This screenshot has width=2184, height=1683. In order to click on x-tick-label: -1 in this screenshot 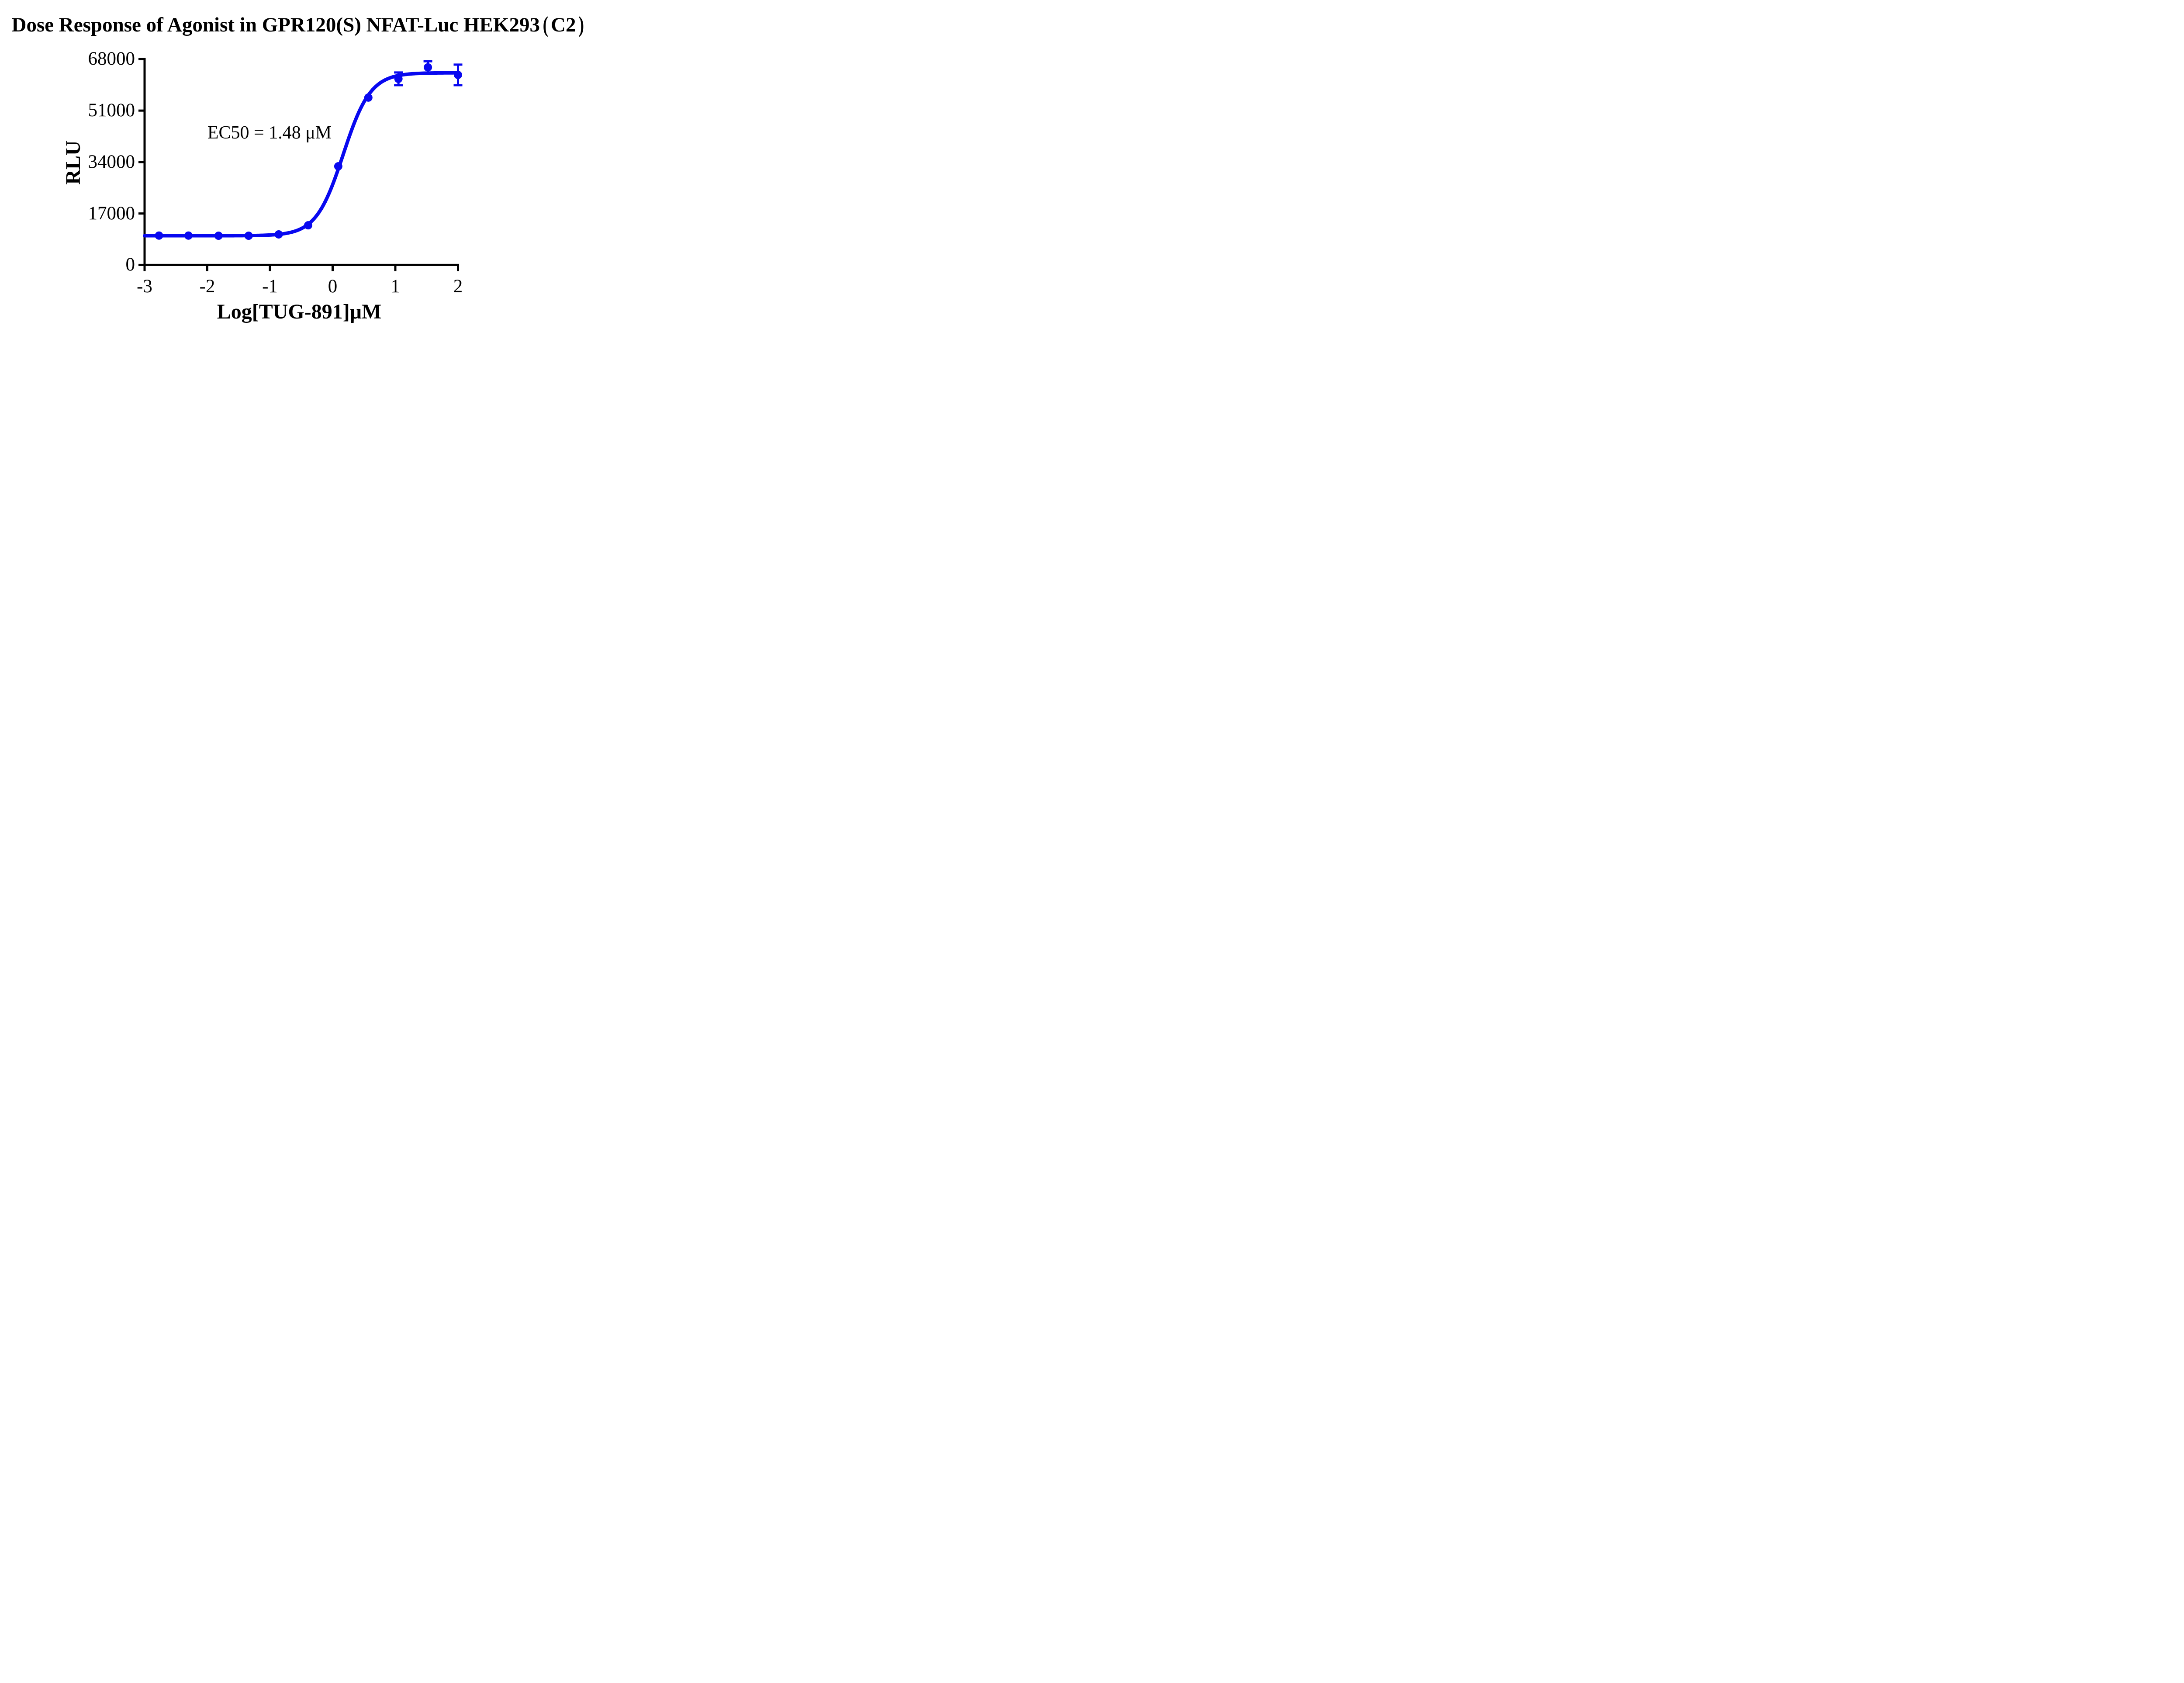, I will do `click(270, 286)`.